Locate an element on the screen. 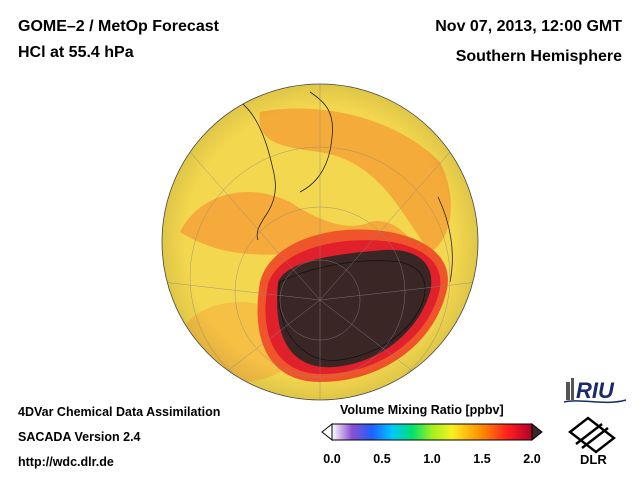 This screenshot has width=640, height=480. map-subtitle: HCl at 55.4 hPa is located at coordinates (76, 52).